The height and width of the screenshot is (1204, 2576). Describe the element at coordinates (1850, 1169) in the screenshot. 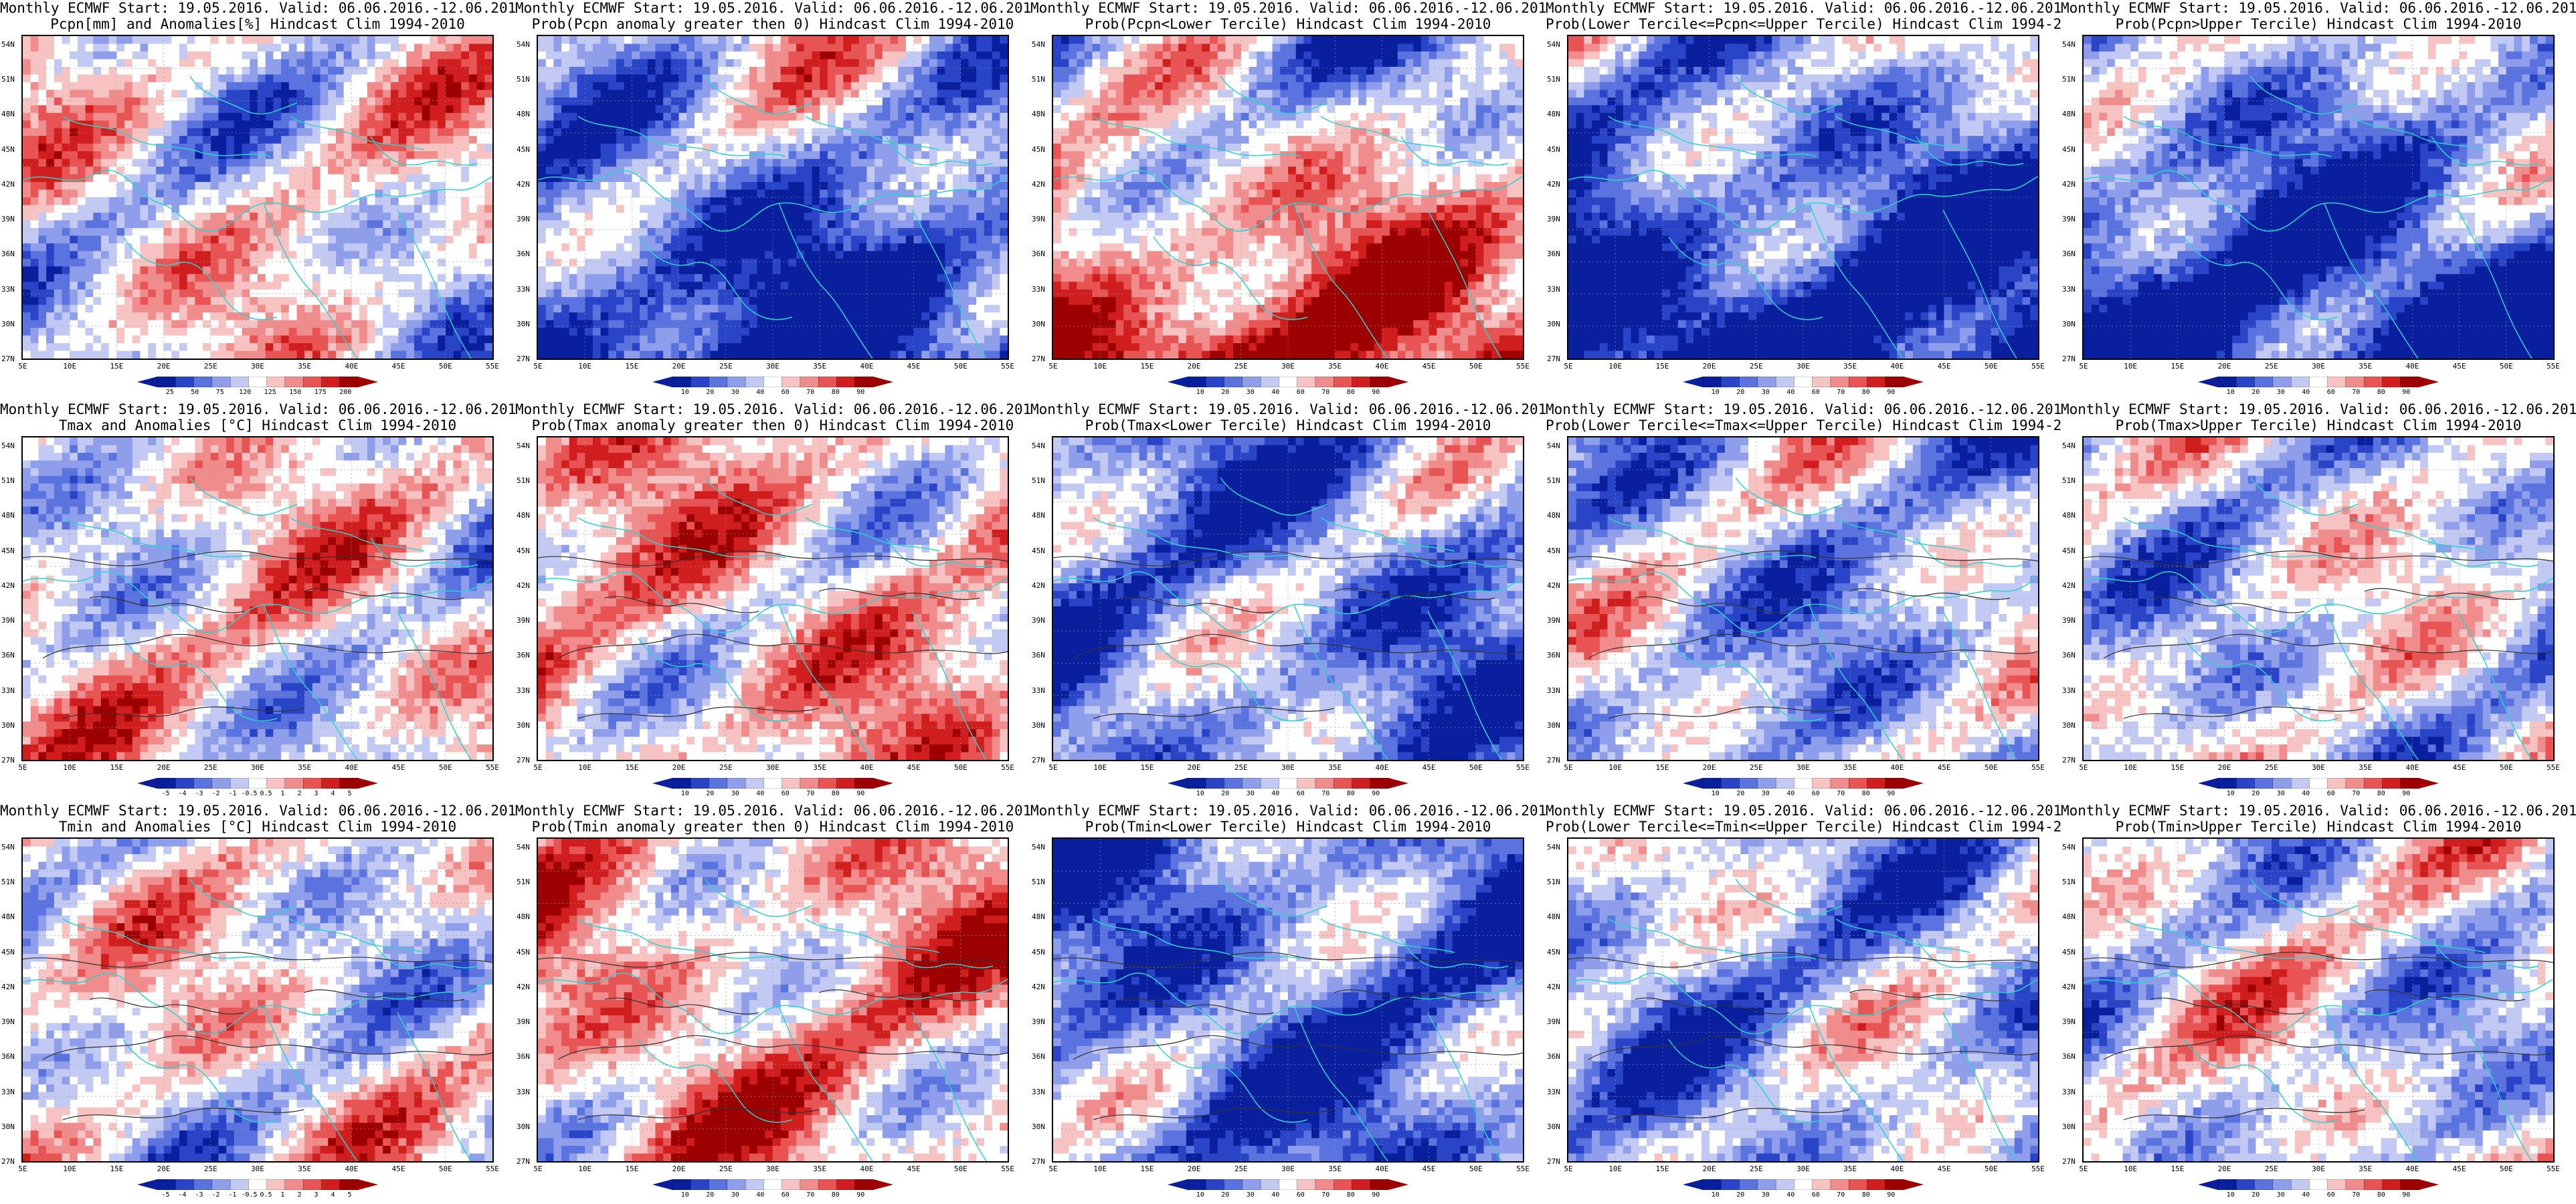

I see `longitude-label: 35E` at that location.